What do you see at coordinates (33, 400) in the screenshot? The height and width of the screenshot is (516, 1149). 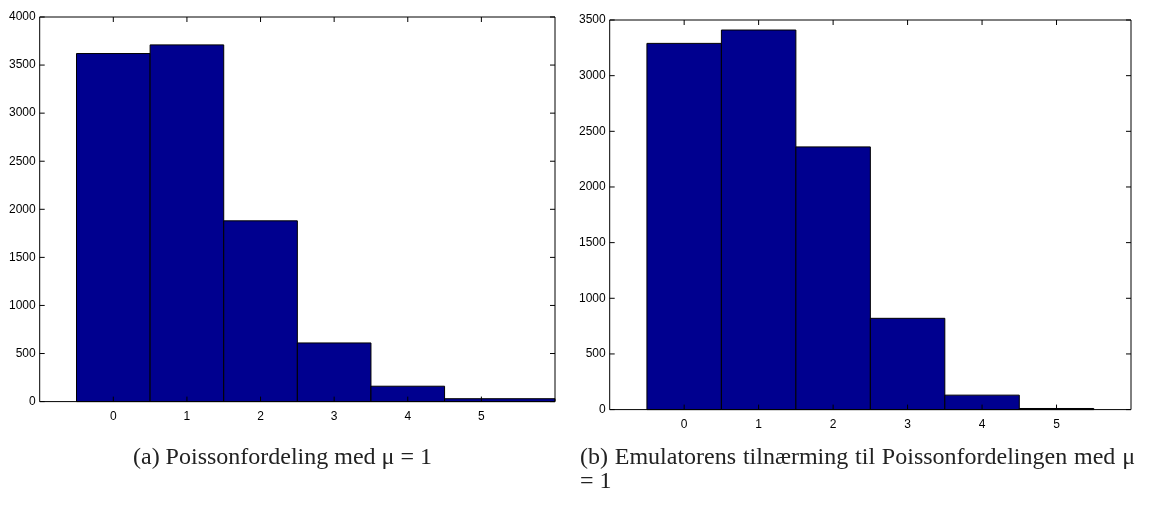 I see `y-tick-label: 0` at bounding box center [33, 400].